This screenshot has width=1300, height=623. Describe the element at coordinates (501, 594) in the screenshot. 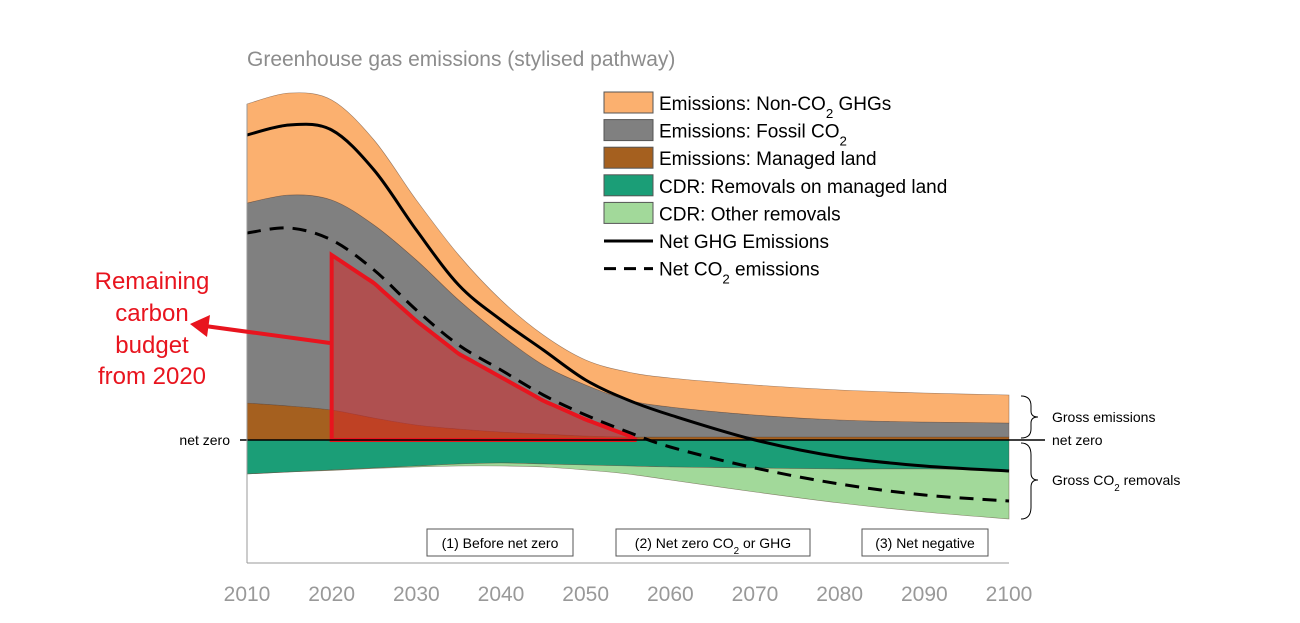

I see `x-tick-label: 2040` at that location.